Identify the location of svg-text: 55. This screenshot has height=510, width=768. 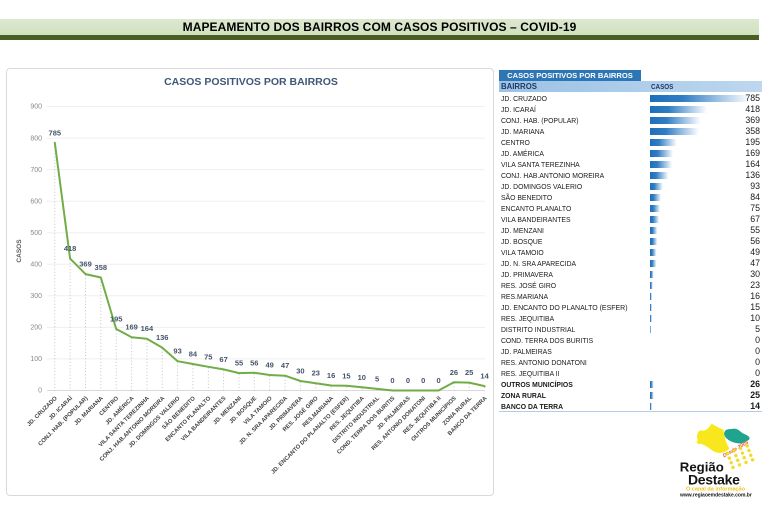
(239, 363).